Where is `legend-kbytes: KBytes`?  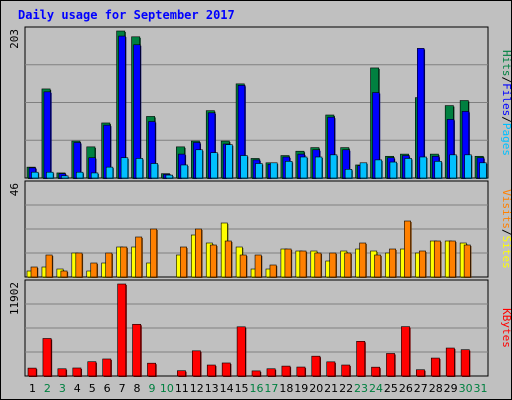
legend-kbytes: KBytes is located at coordinates (506, 328).